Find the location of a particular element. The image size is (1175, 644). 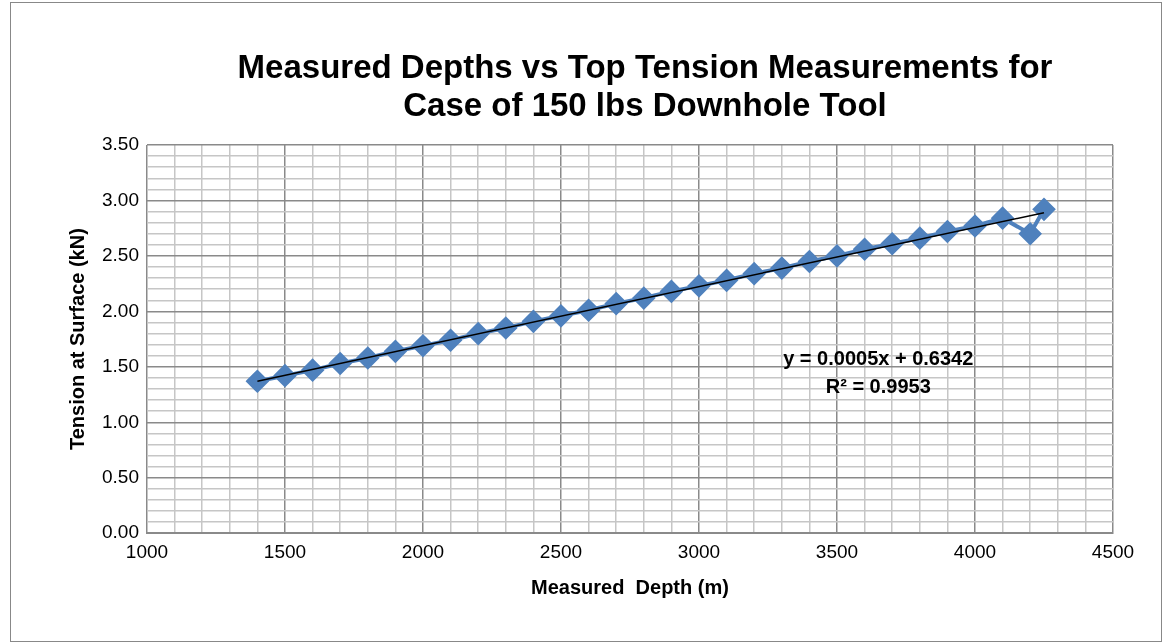

chart-title: Measured Depths vs Top Tension Measurements for Case of 150 lbs Downhole Tool is located at coordinates (645, 86).